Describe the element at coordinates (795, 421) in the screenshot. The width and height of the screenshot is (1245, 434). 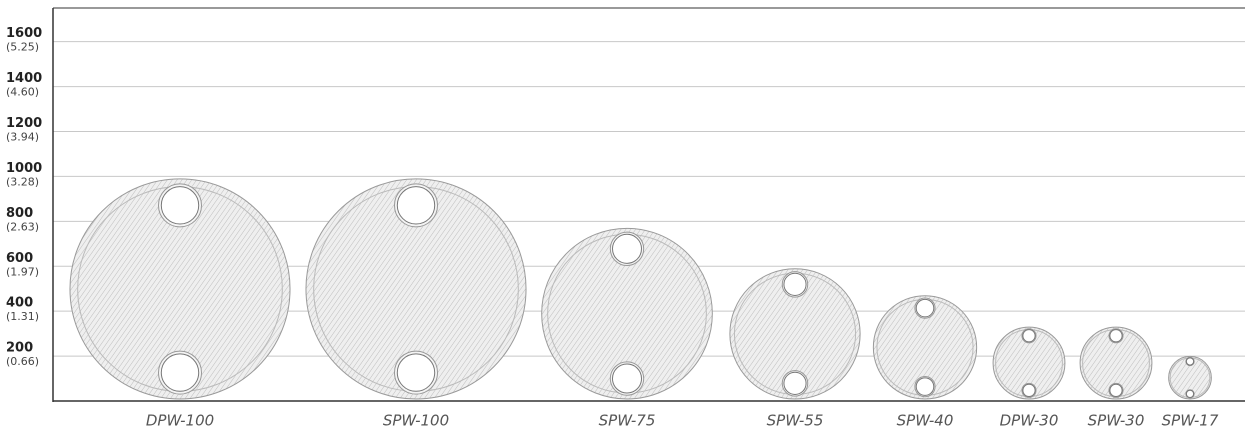
I see `x-tick-label: SPW-55` at that location.